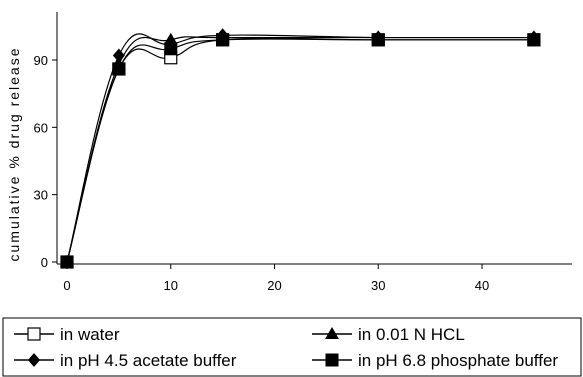  I want to click on y-tick-label: 90, so click(41, 60).